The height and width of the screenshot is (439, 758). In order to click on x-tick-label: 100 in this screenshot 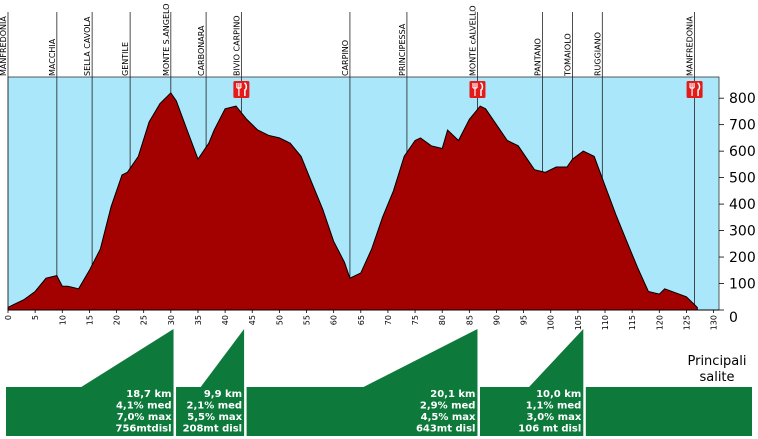, I will do `click(551, 322)`.